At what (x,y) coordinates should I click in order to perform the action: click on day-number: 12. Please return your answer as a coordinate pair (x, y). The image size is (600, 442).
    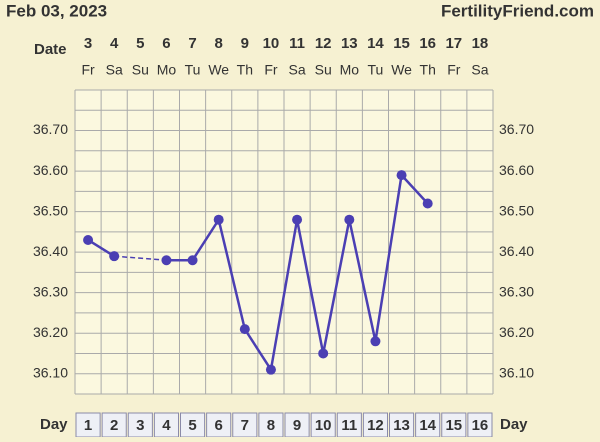
    Looking at the image, I should click on (375, 425).